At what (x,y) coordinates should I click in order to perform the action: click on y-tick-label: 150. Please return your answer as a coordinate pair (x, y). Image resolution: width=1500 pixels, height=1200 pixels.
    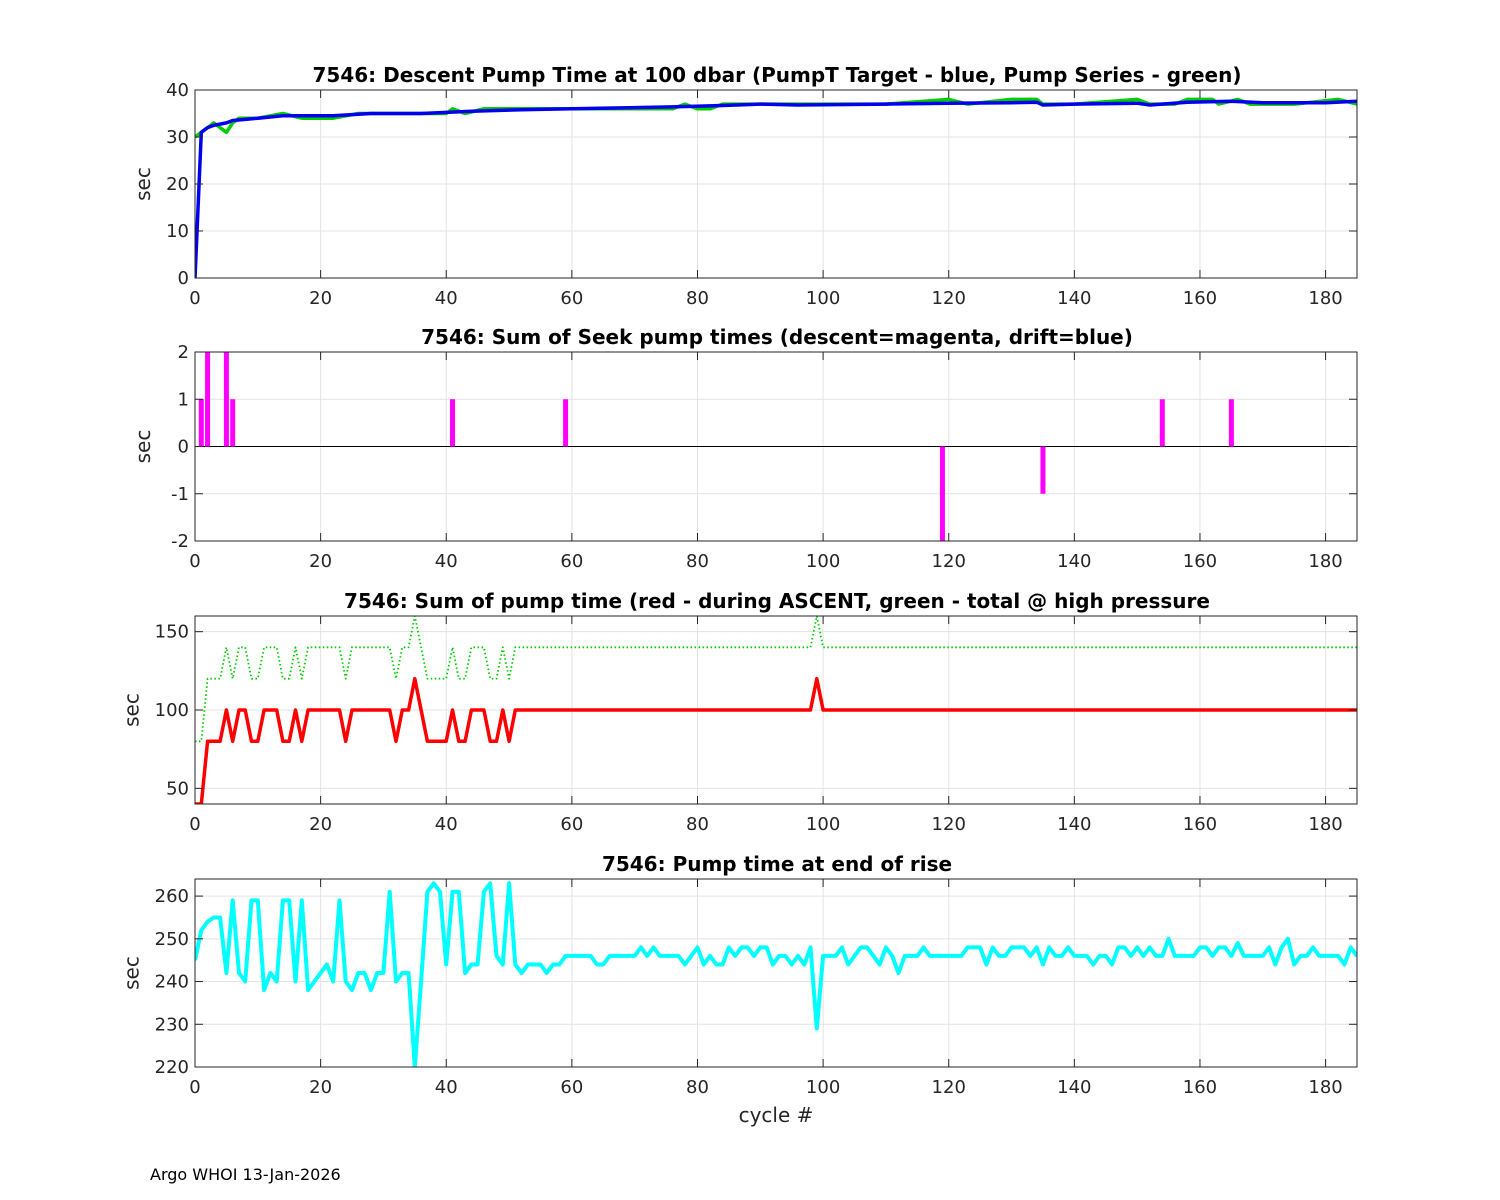
    Looking at the image, I should click on (172, 632).